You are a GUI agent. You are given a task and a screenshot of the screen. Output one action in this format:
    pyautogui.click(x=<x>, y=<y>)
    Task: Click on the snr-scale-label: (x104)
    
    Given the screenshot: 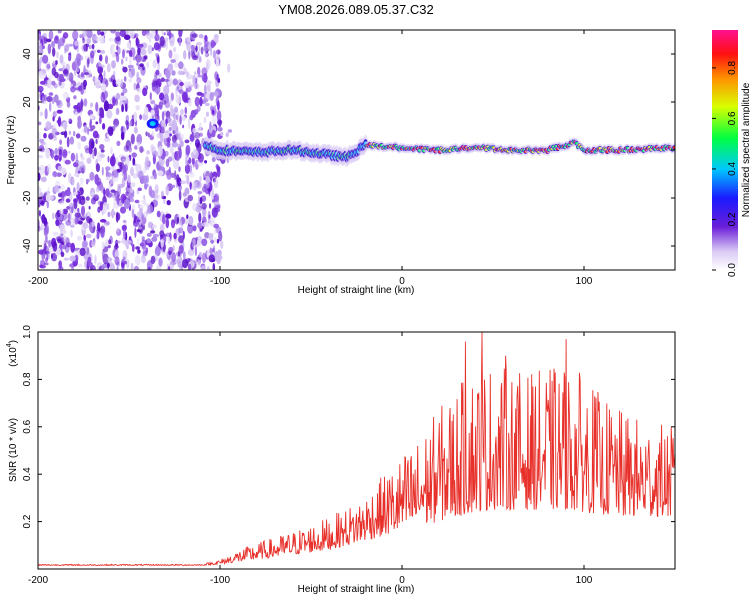 What is the action you would take?
    pyautogui.click(x=12, y=353)
    